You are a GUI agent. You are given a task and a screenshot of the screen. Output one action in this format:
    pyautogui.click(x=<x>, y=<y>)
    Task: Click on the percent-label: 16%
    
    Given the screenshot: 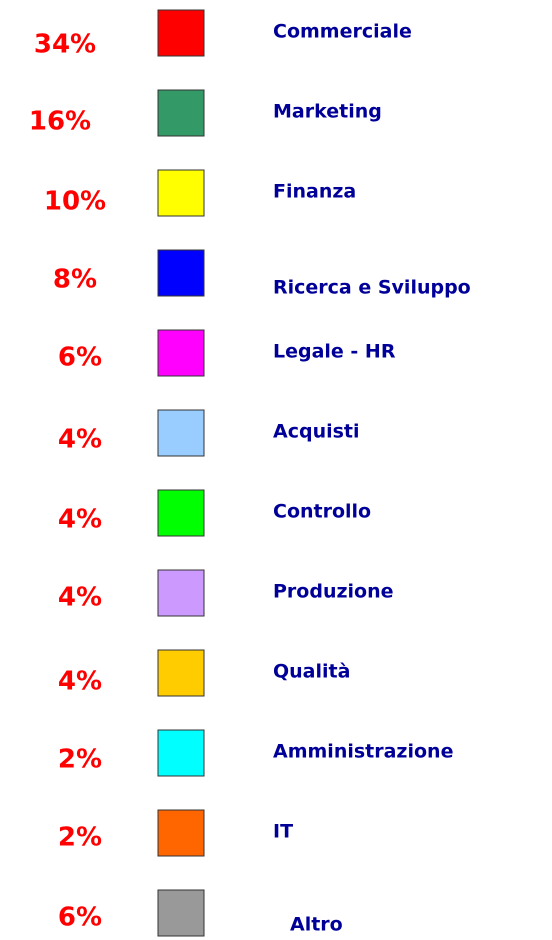 What is the action you would take?
    pyautogui.click(x=60, y=122)
    